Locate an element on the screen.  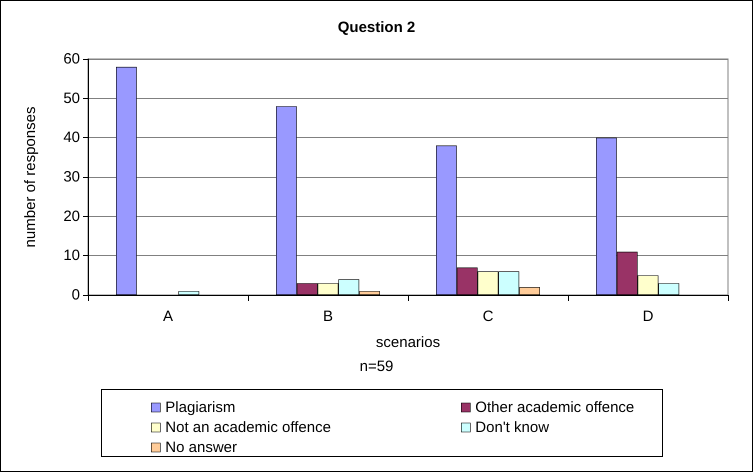
x-tick-label: A is located at coordinates (168, 316).